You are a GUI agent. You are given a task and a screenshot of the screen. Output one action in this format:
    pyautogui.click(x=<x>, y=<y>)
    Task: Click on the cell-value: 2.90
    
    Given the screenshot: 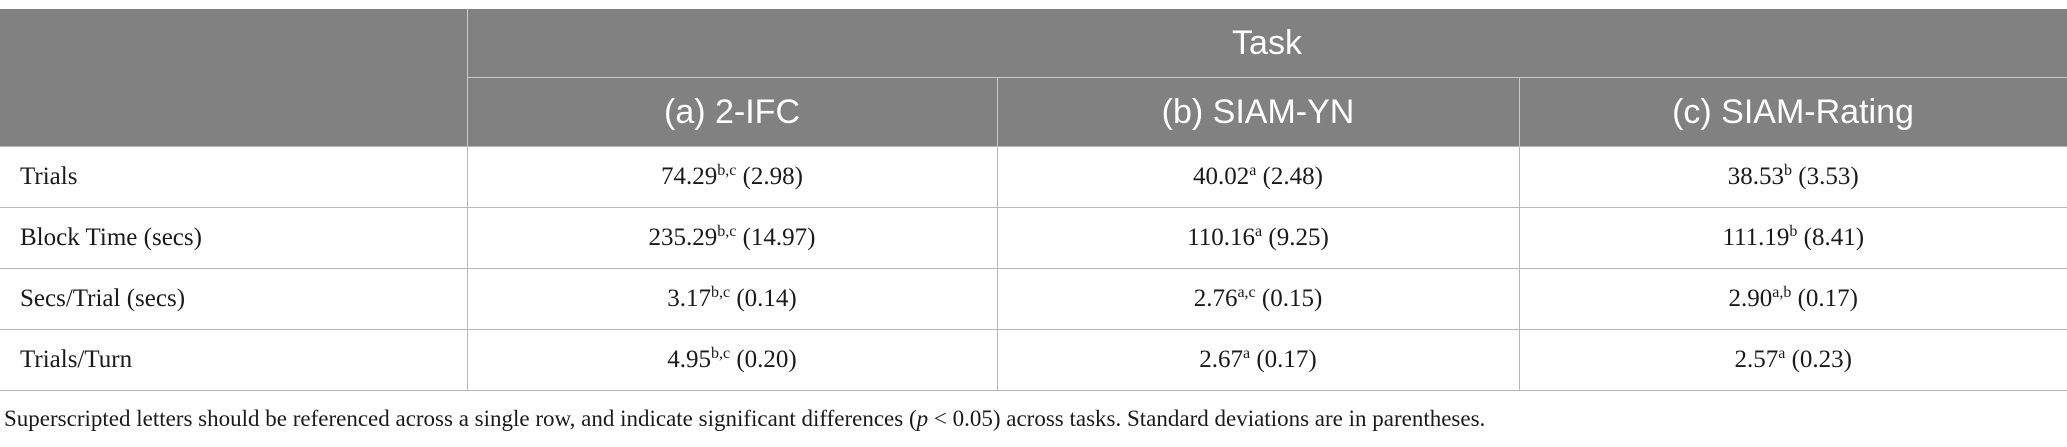 What is the action you would take?
    pyautogui.click(x=1750, y=298)
    